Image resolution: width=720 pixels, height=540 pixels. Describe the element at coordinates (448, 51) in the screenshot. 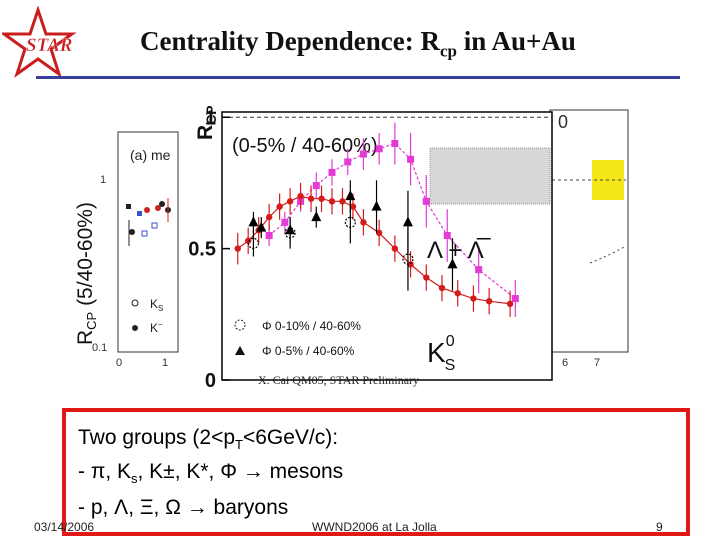

I see `slide-title-sub: cp` at that location.